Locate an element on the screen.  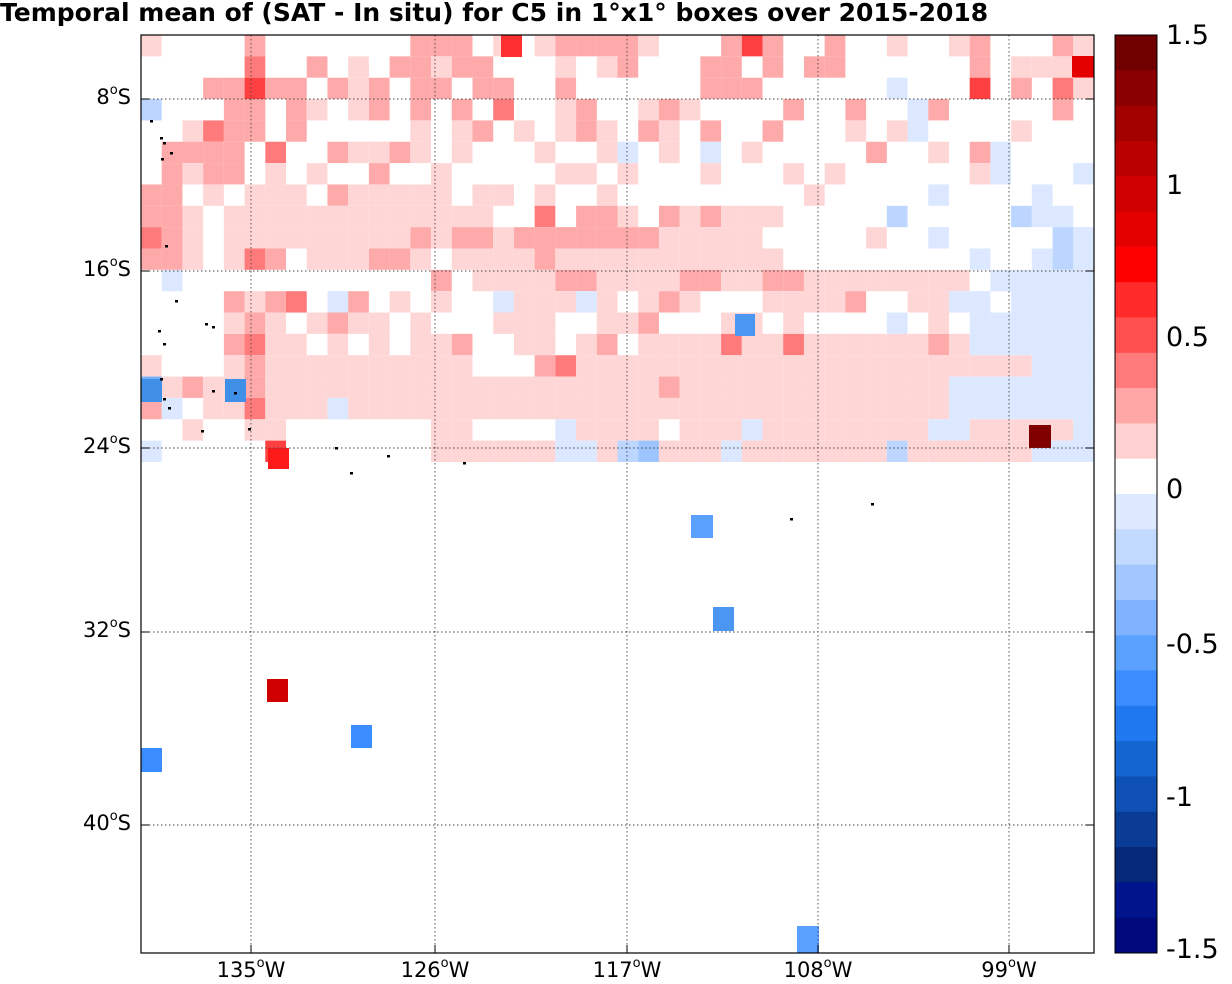
colorbar-tick-label: 1 is located at coordinates (1175, 185).